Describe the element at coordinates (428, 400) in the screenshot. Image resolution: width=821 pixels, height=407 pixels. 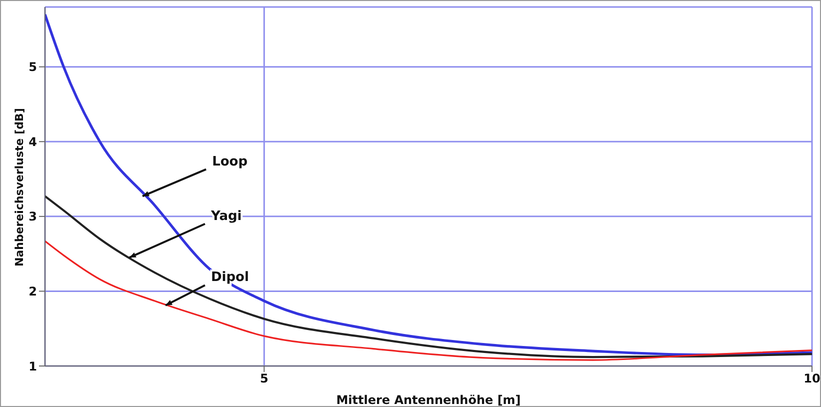
I see `x-axis-title: Mittlere Antennenhöhe [m]` at that location.